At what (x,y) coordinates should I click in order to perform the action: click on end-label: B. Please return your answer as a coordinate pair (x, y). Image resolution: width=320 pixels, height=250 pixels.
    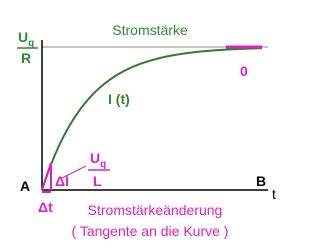
    Looking at the image, I should click on (261, 181).